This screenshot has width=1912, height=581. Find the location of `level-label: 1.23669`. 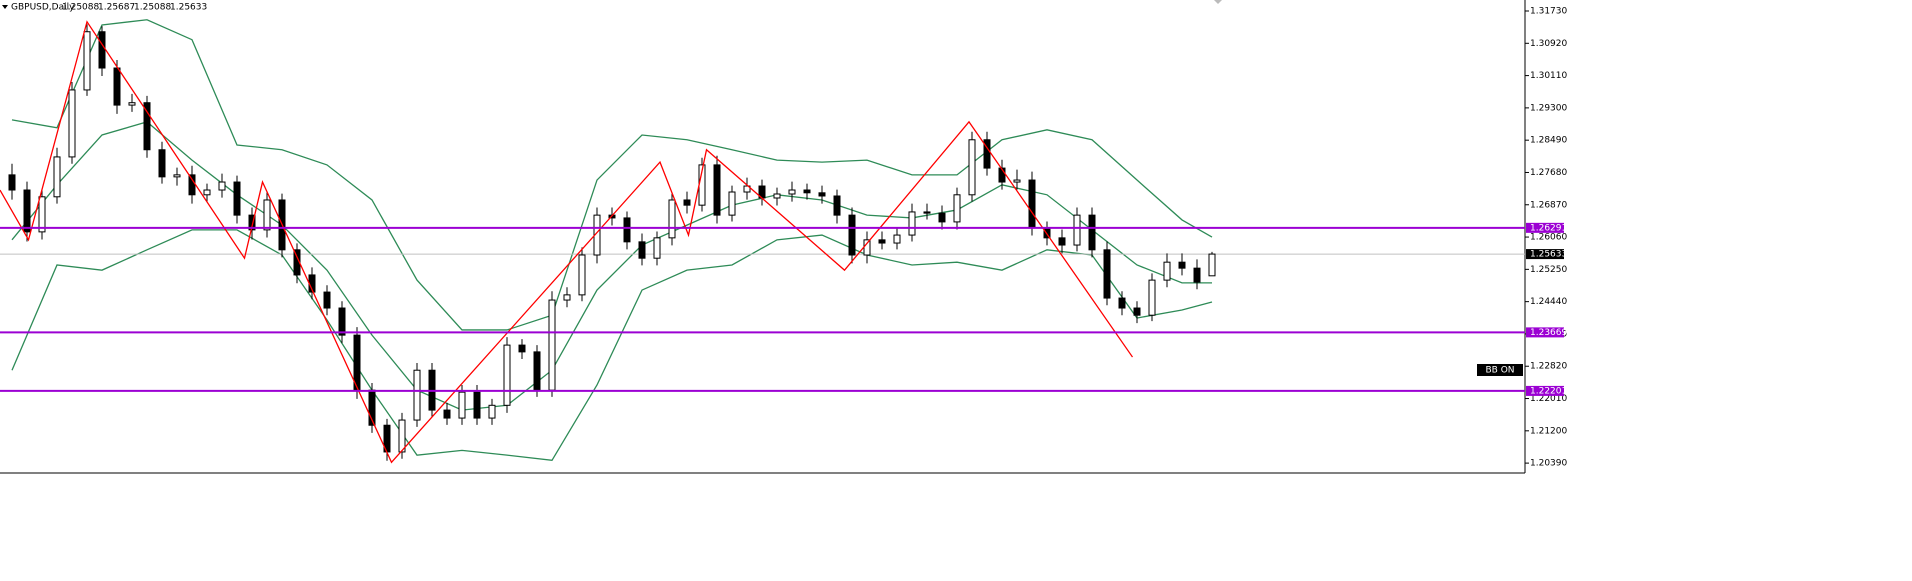

level-label: 1.23669 is located at coordinates (1548, 333).